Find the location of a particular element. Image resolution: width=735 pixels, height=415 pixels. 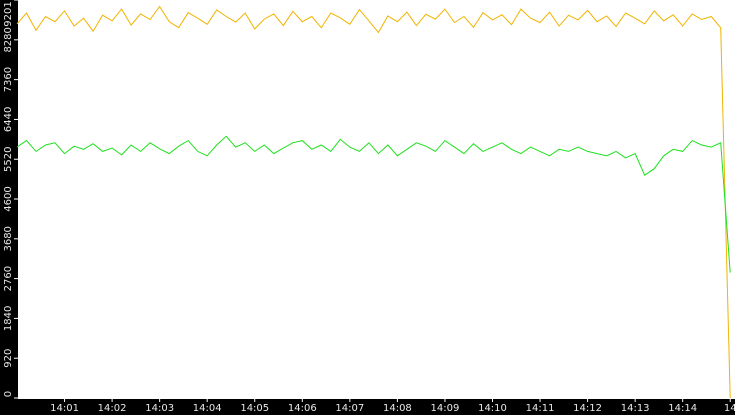

y-tick-label: 4600 is located at coordinates (8, 198).